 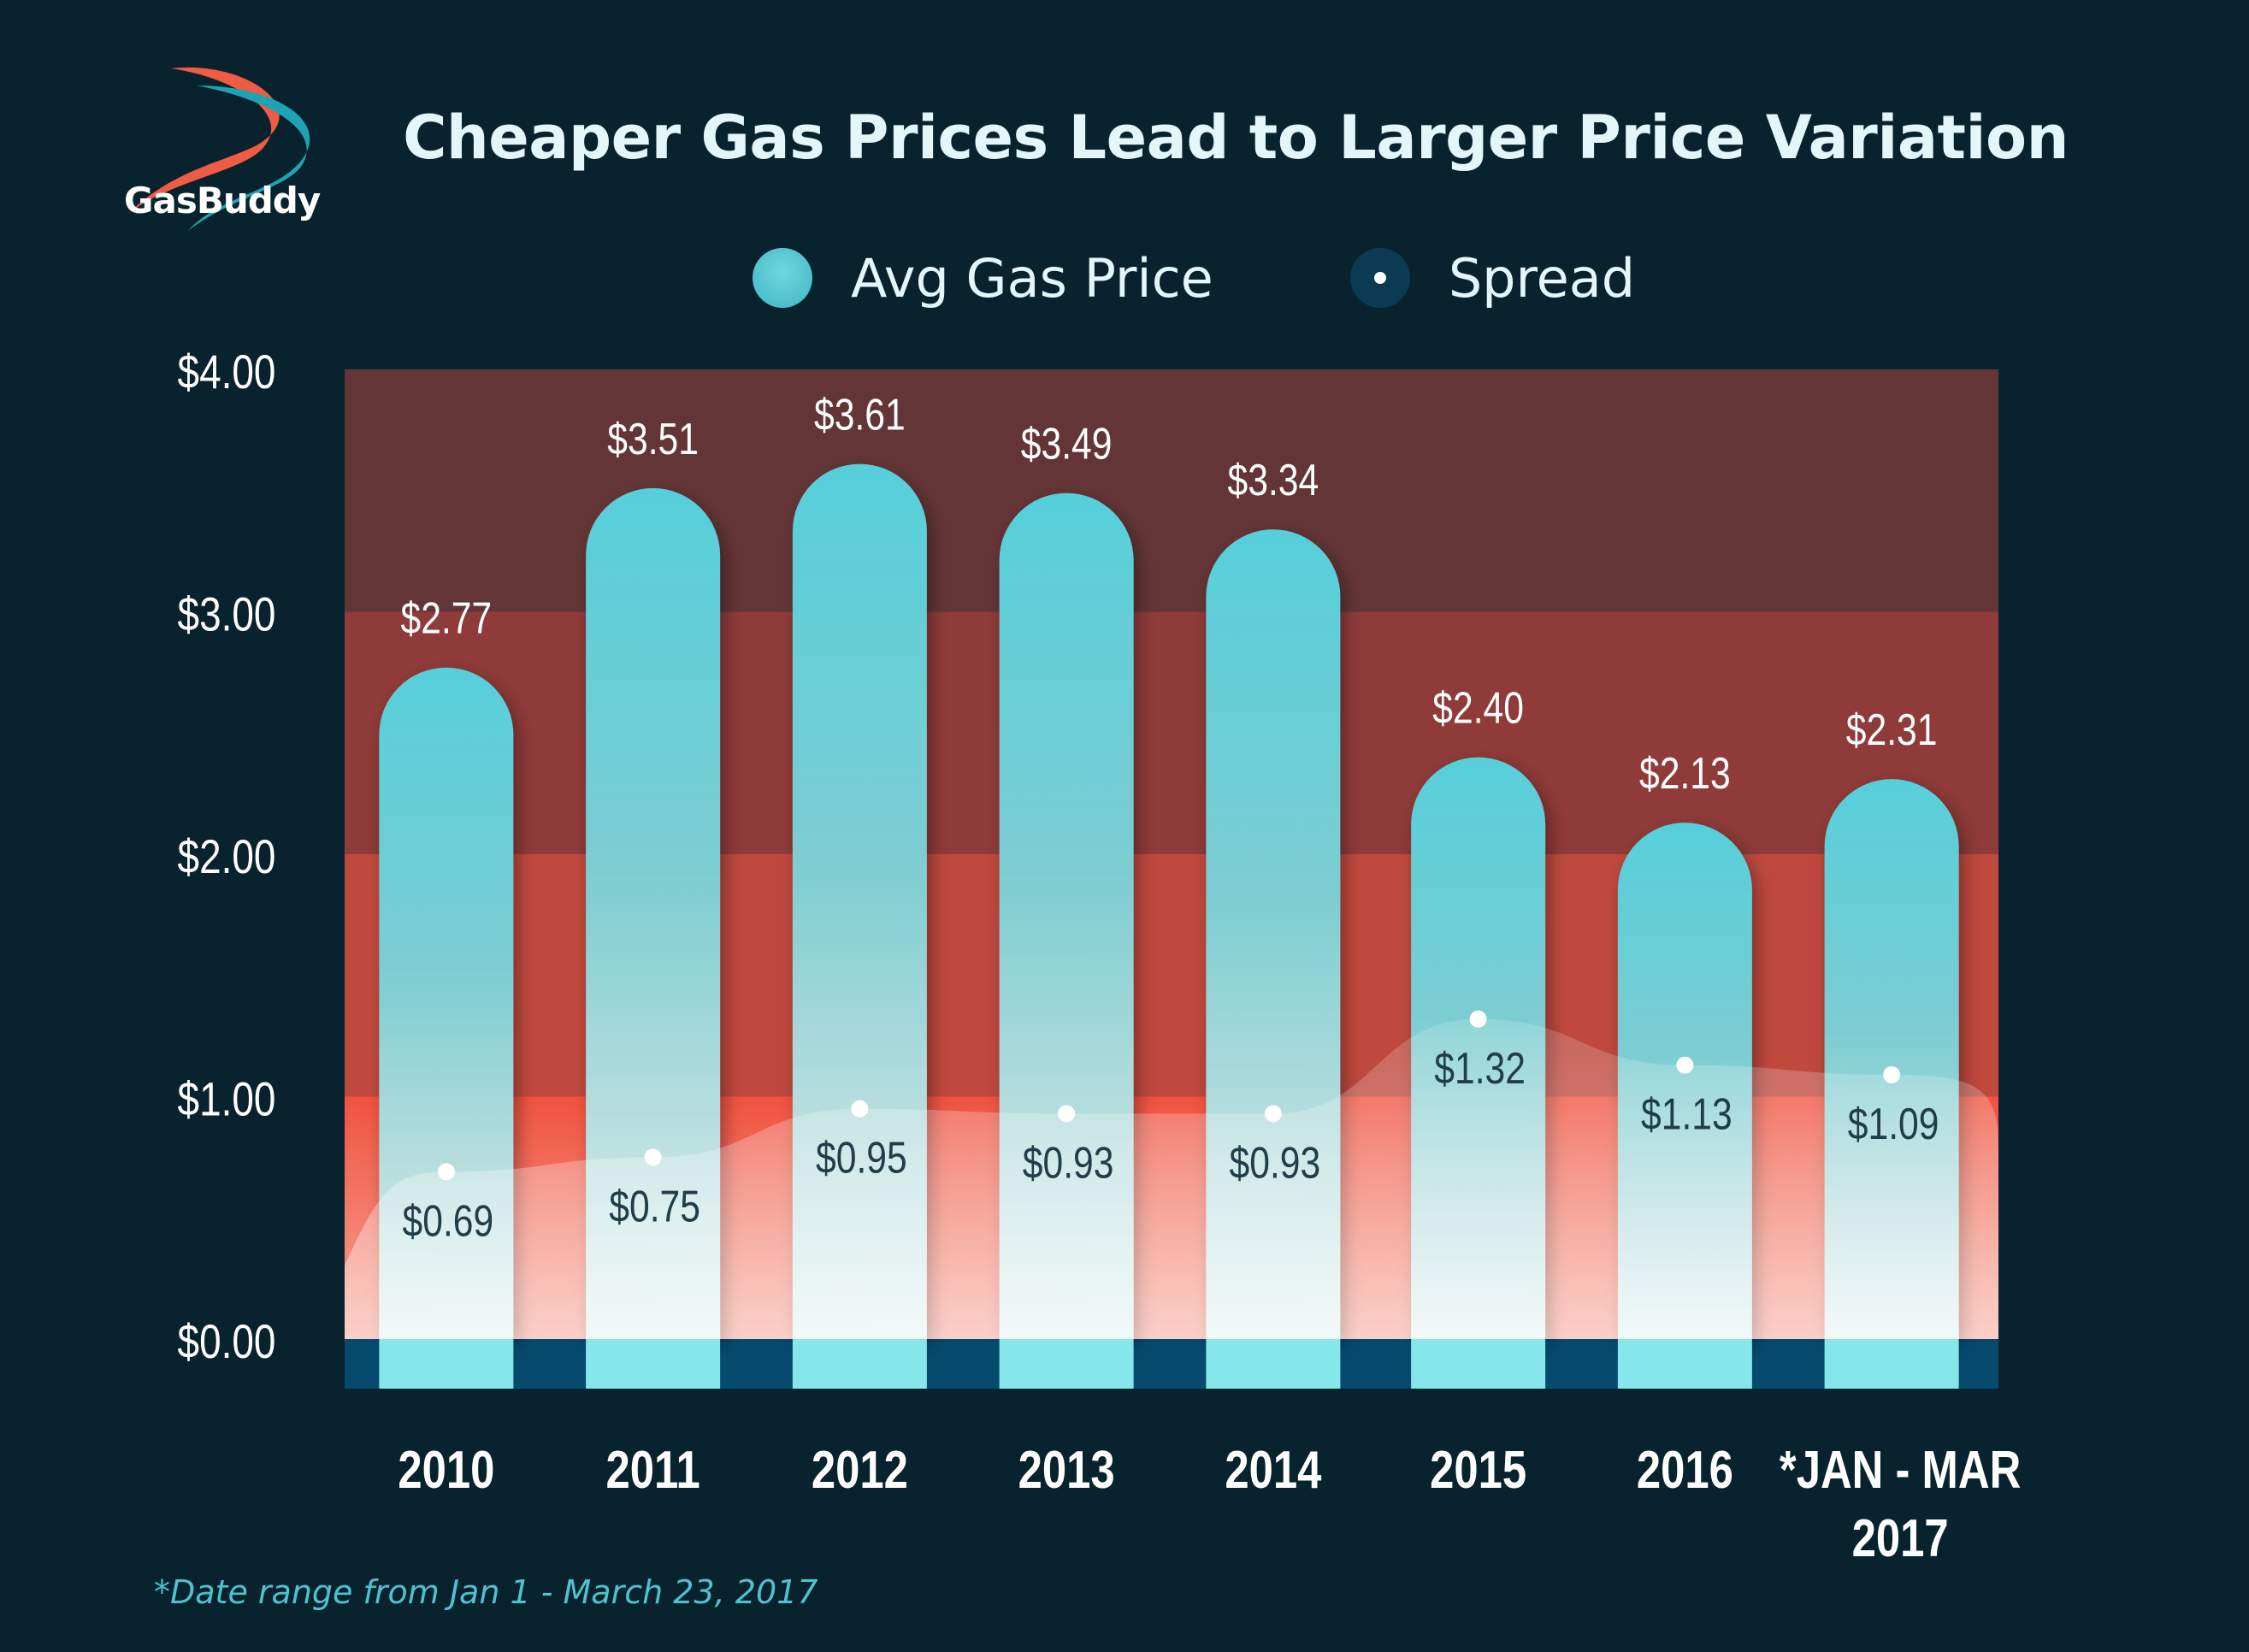 I want to click on avg-price-label: $3.51, so click(x=653, y=439).